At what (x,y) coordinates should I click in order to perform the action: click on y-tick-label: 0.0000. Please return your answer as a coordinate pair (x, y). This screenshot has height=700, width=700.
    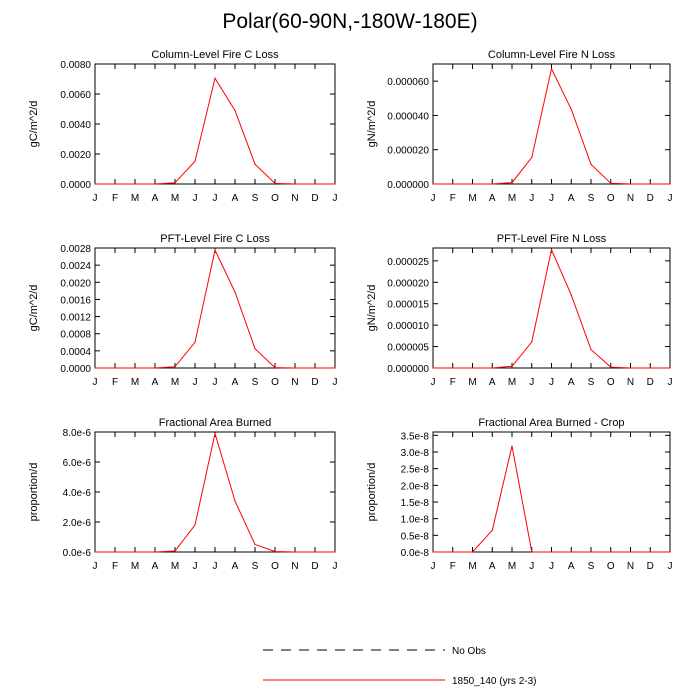
    Looking at the image, I should click on (75, 369).